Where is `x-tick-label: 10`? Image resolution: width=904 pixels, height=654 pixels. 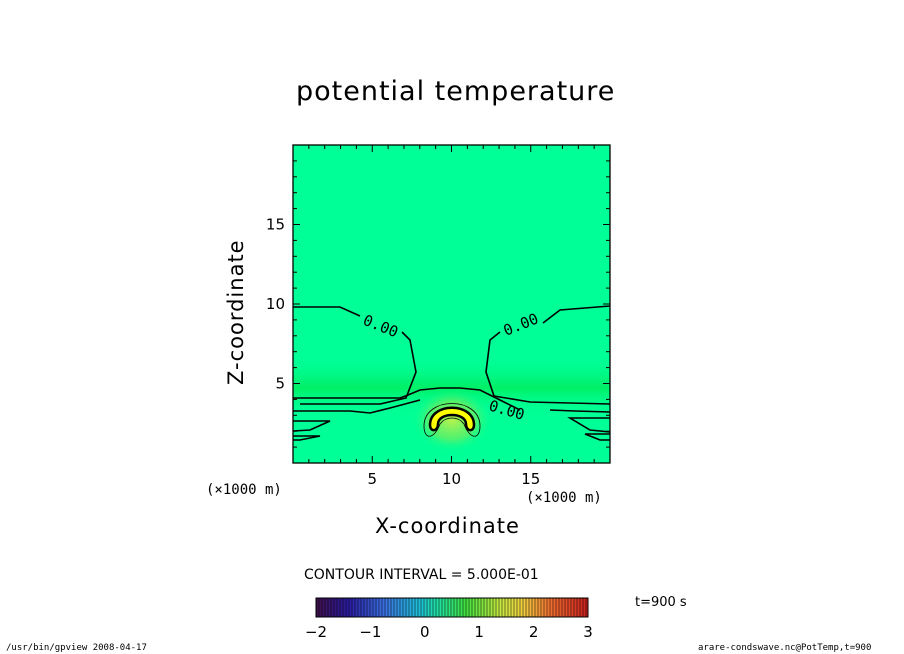 x-tick-label: 10 is located at coordinates (451, 479).